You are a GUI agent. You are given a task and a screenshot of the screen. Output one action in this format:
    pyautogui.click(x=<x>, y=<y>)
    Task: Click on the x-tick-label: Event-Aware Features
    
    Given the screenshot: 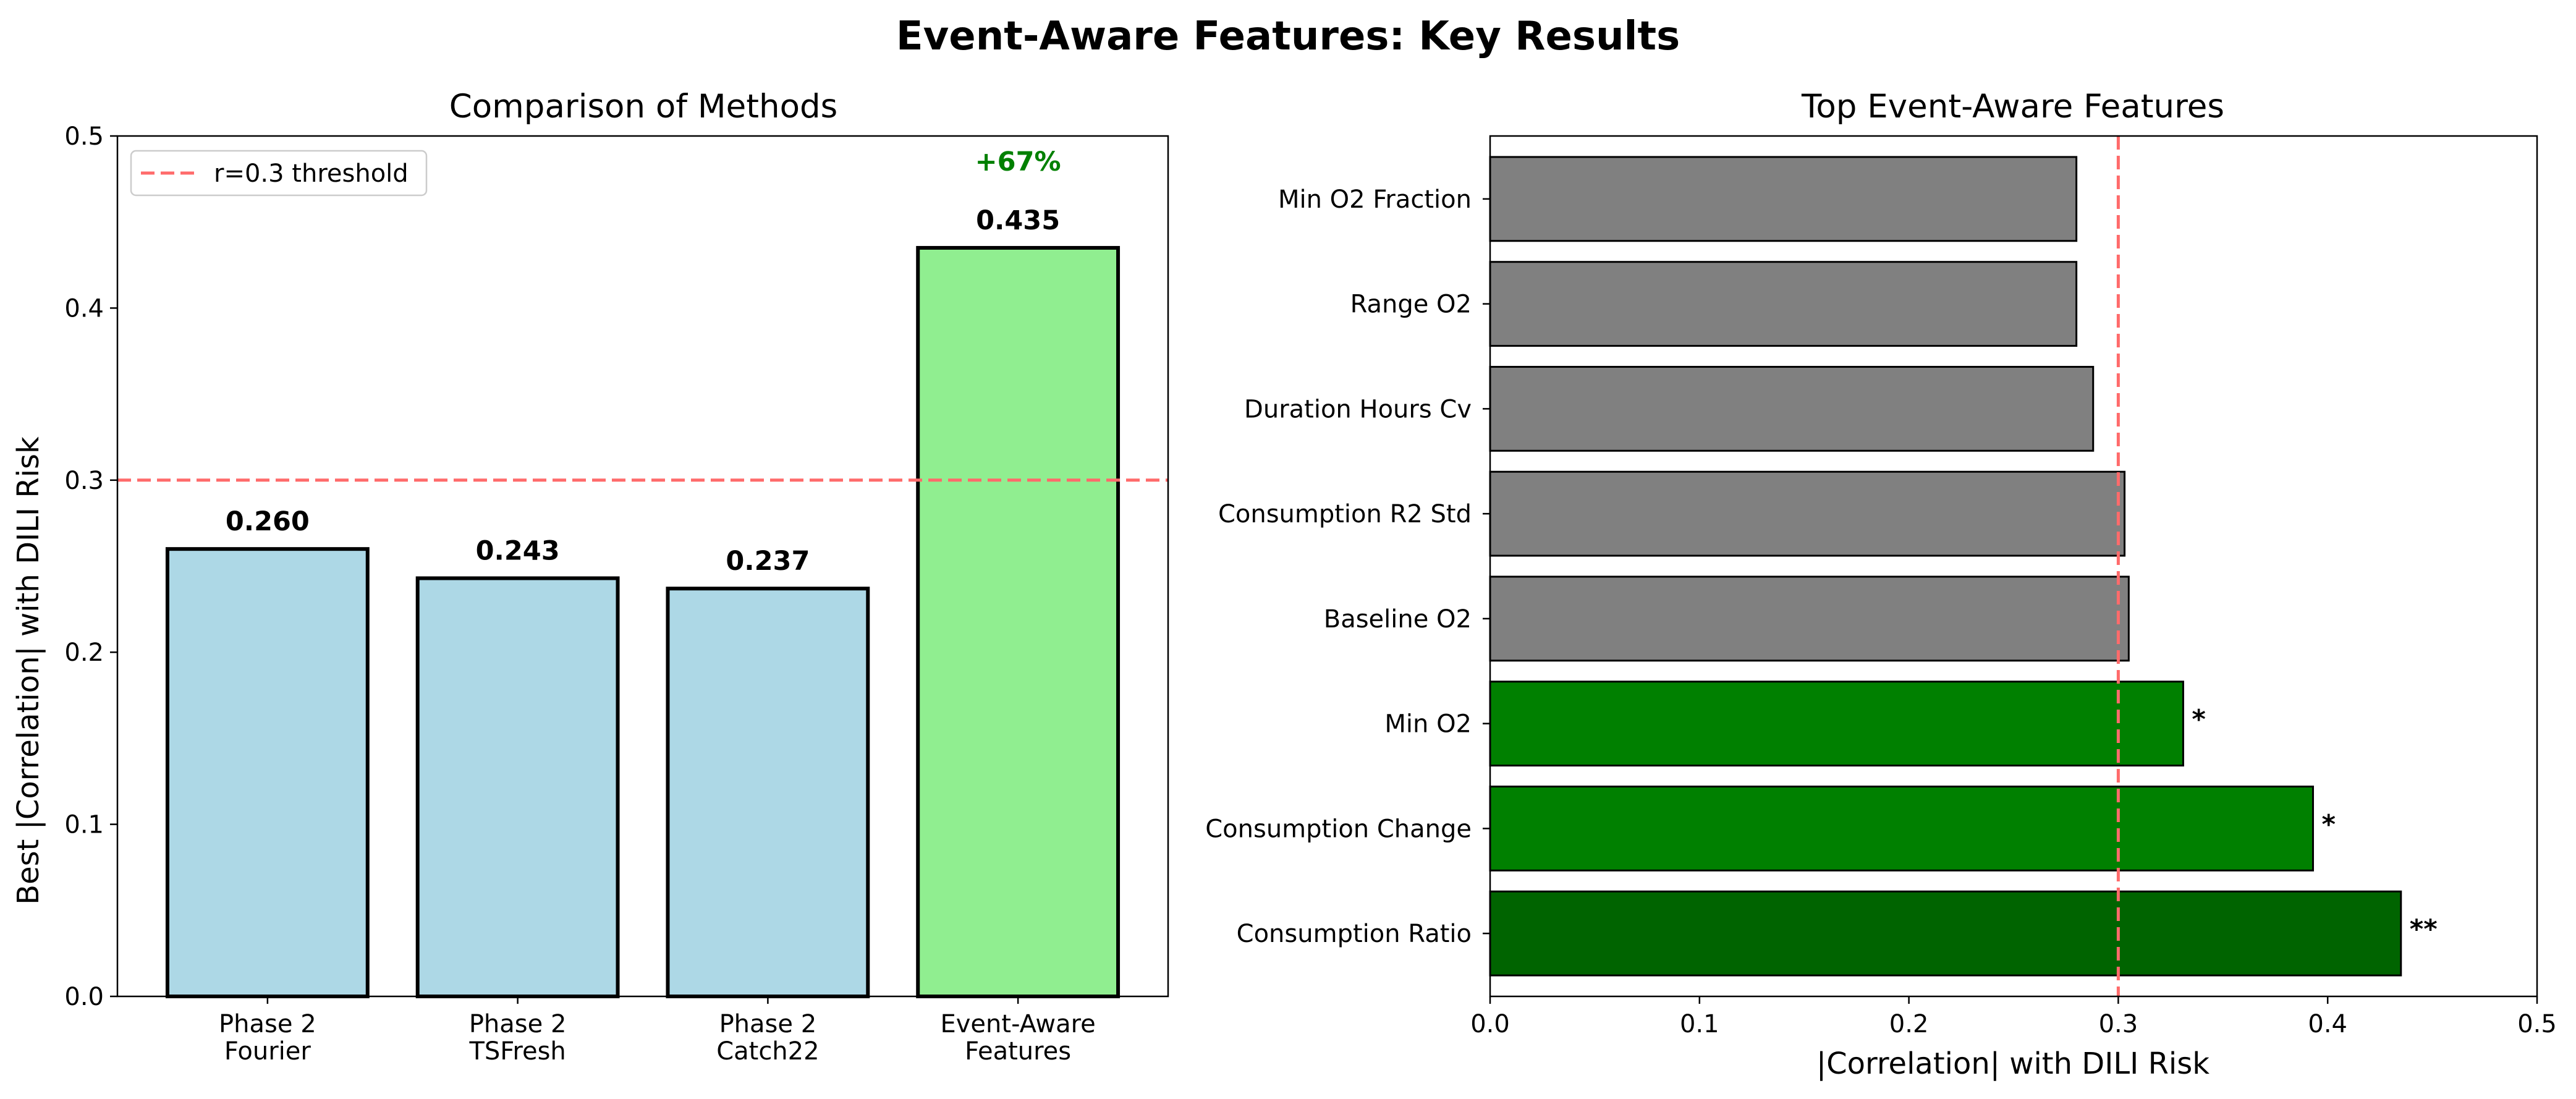 What is the action you would take?
    pyautogui.click(x=1017, y=1038)
    